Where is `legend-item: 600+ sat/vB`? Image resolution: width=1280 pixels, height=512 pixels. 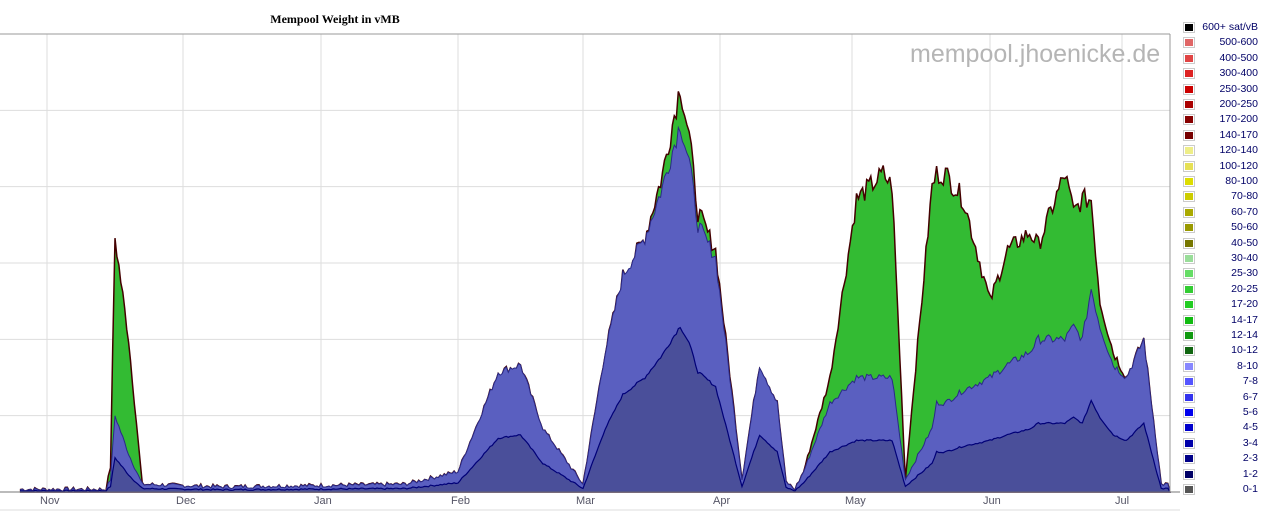 legend-item: 600+ sat/vB is located at coordinates (1230, 27).